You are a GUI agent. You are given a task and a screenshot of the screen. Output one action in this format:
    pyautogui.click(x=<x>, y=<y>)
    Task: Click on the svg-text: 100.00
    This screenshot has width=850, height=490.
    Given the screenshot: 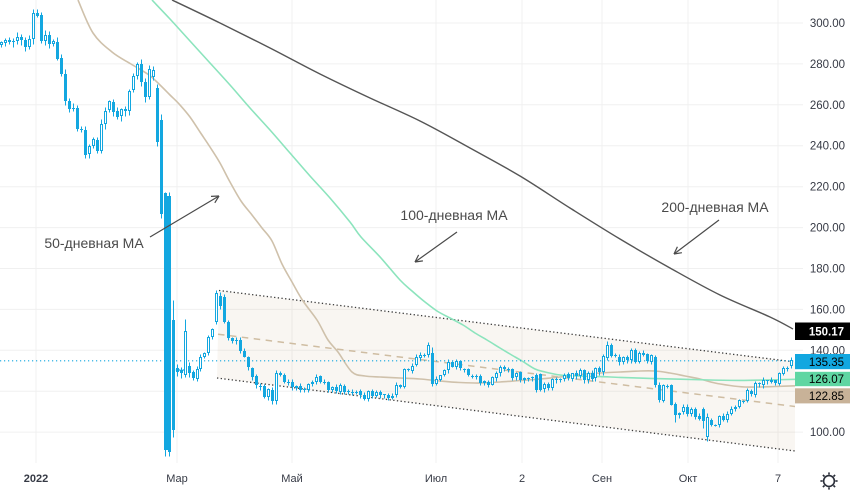 What is the action you would take?
    pyautogui.click(x=827, y=433)
    